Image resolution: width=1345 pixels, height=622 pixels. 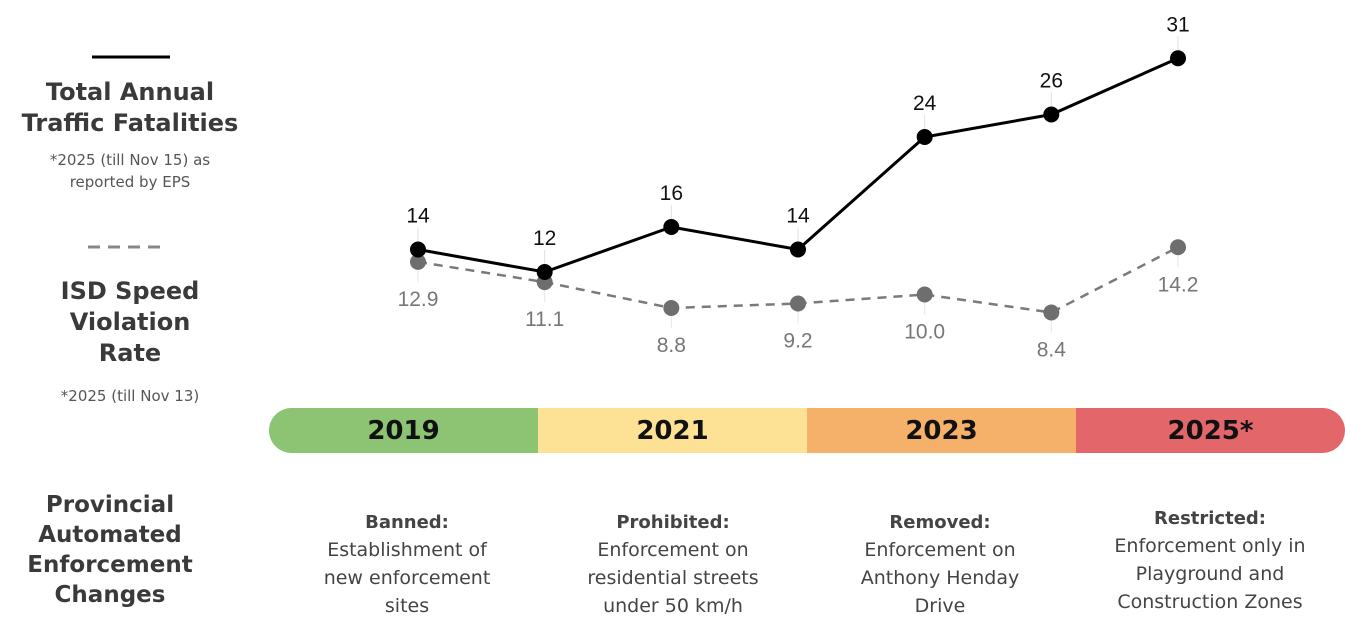 What do you see at coordinates (925, 103) in the screenshot?
I see `fatality-value-label: 24` at bounding box center [925, 103].